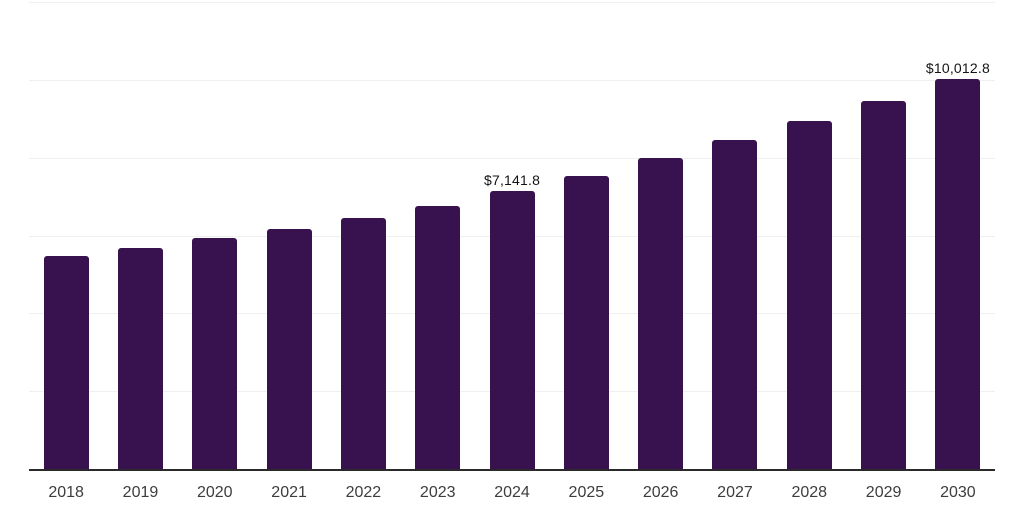 The height and width of the screenshot is (512, 1024). What do you see at coordinates (289, 348) in the screenshot?
I see `bar-2021` at bounding box center [289, 348].